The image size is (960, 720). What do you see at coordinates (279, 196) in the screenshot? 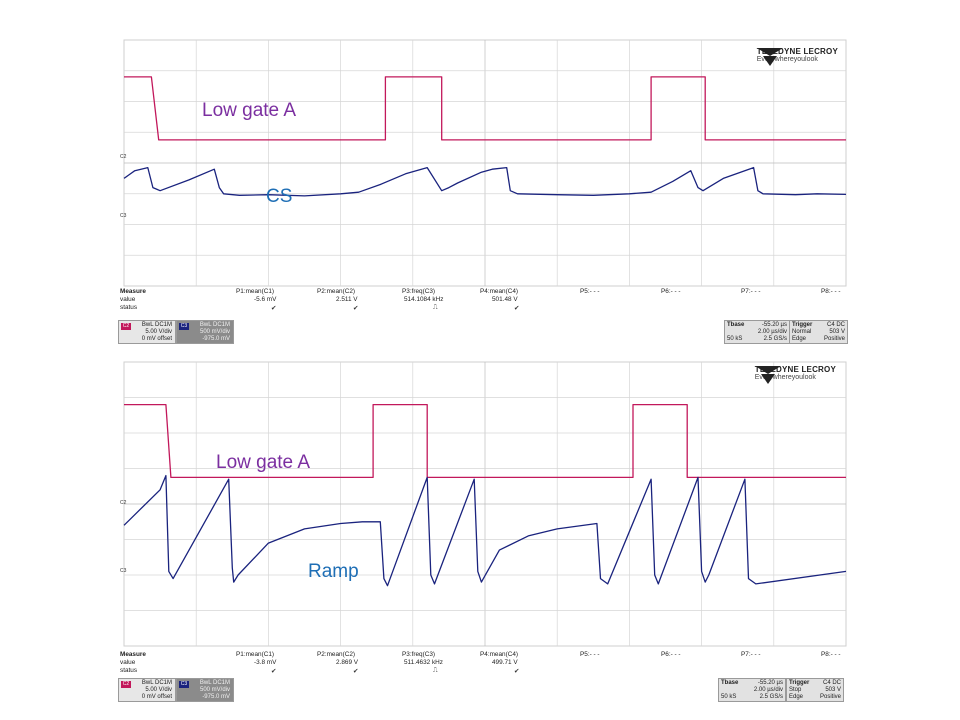
I see `overlay-cs: CS` at bounding box center [279, 196].